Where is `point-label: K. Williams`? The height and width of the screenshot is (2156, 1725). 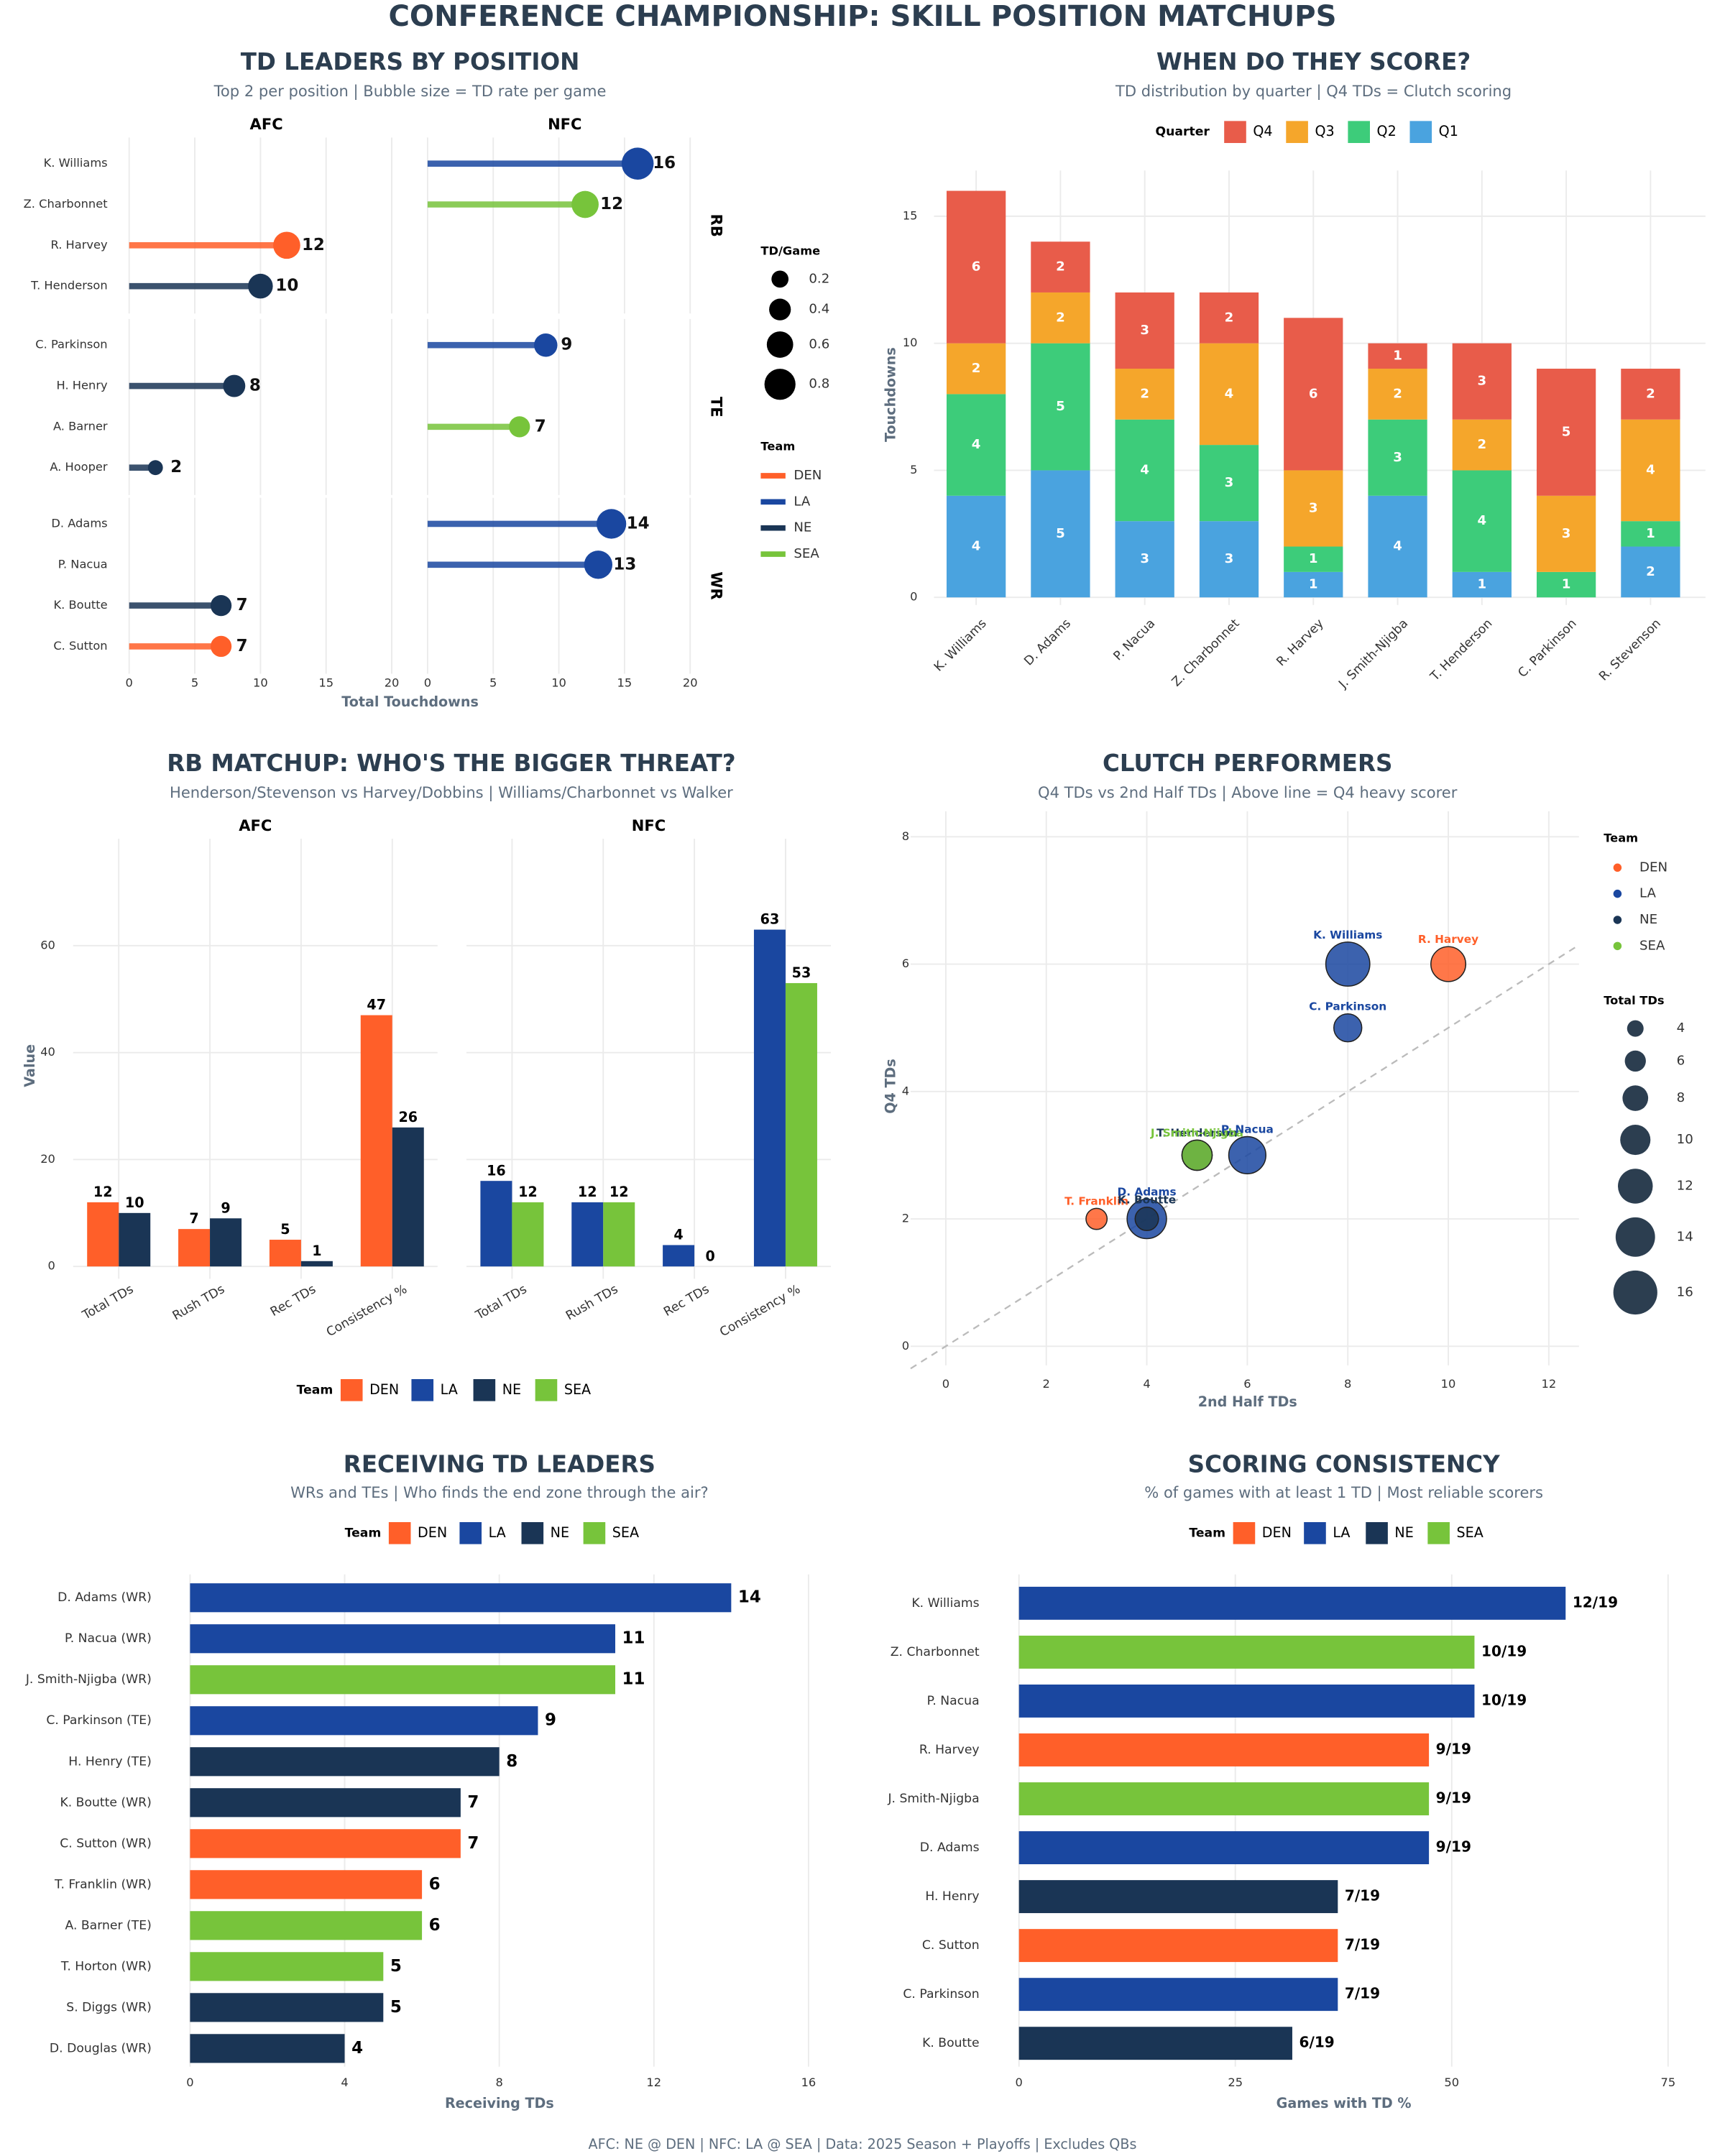 point-label: K. Williams is located at coordinates (1347, 935).